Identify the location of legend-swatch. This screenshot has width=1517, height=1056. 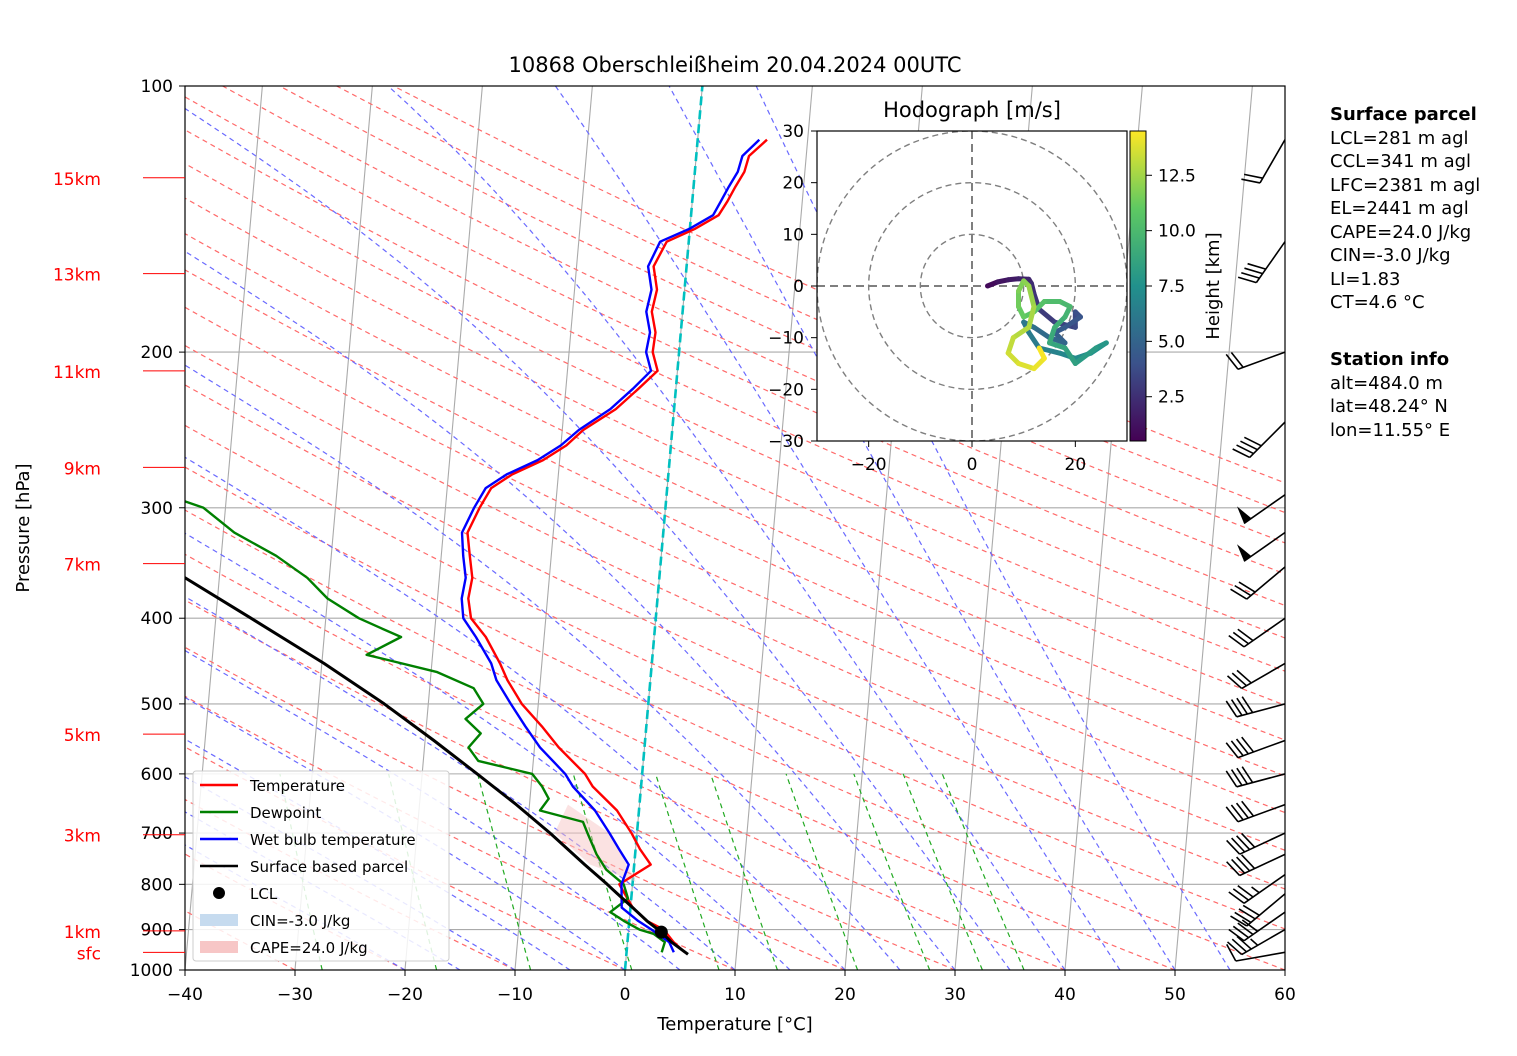
(219, 893).